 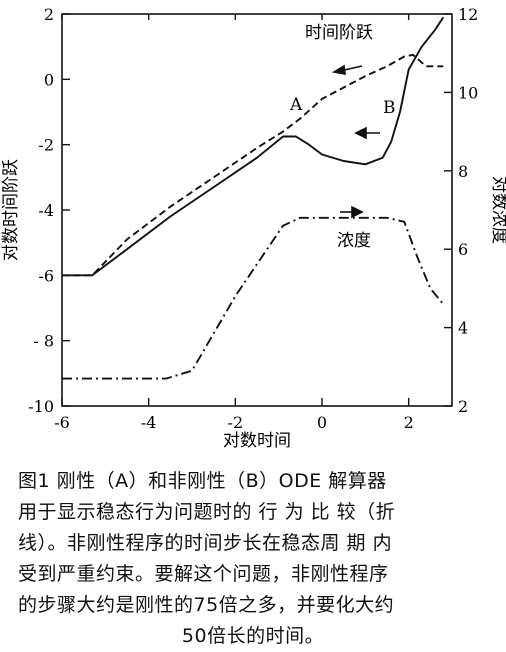 What do you see at coordinates (203, 574) in the screenshot?
I see `caption-line: 受到严重约束。要解这个问题，非刚性程序` at bounding box center [203, 574].